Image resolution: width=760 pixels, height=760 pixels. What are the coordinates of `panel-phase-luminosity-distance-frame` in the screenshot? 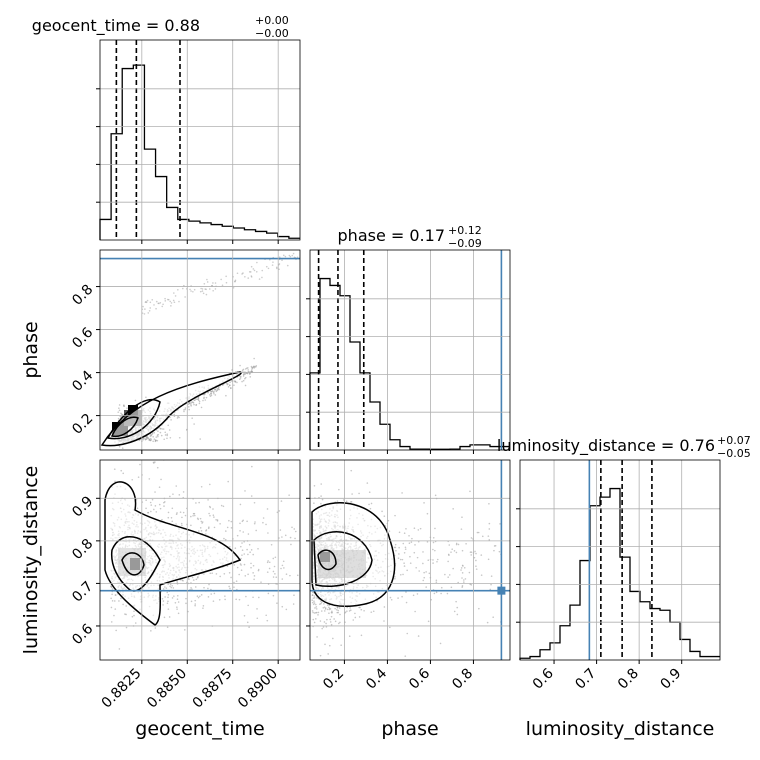 It's located at (410, 560).